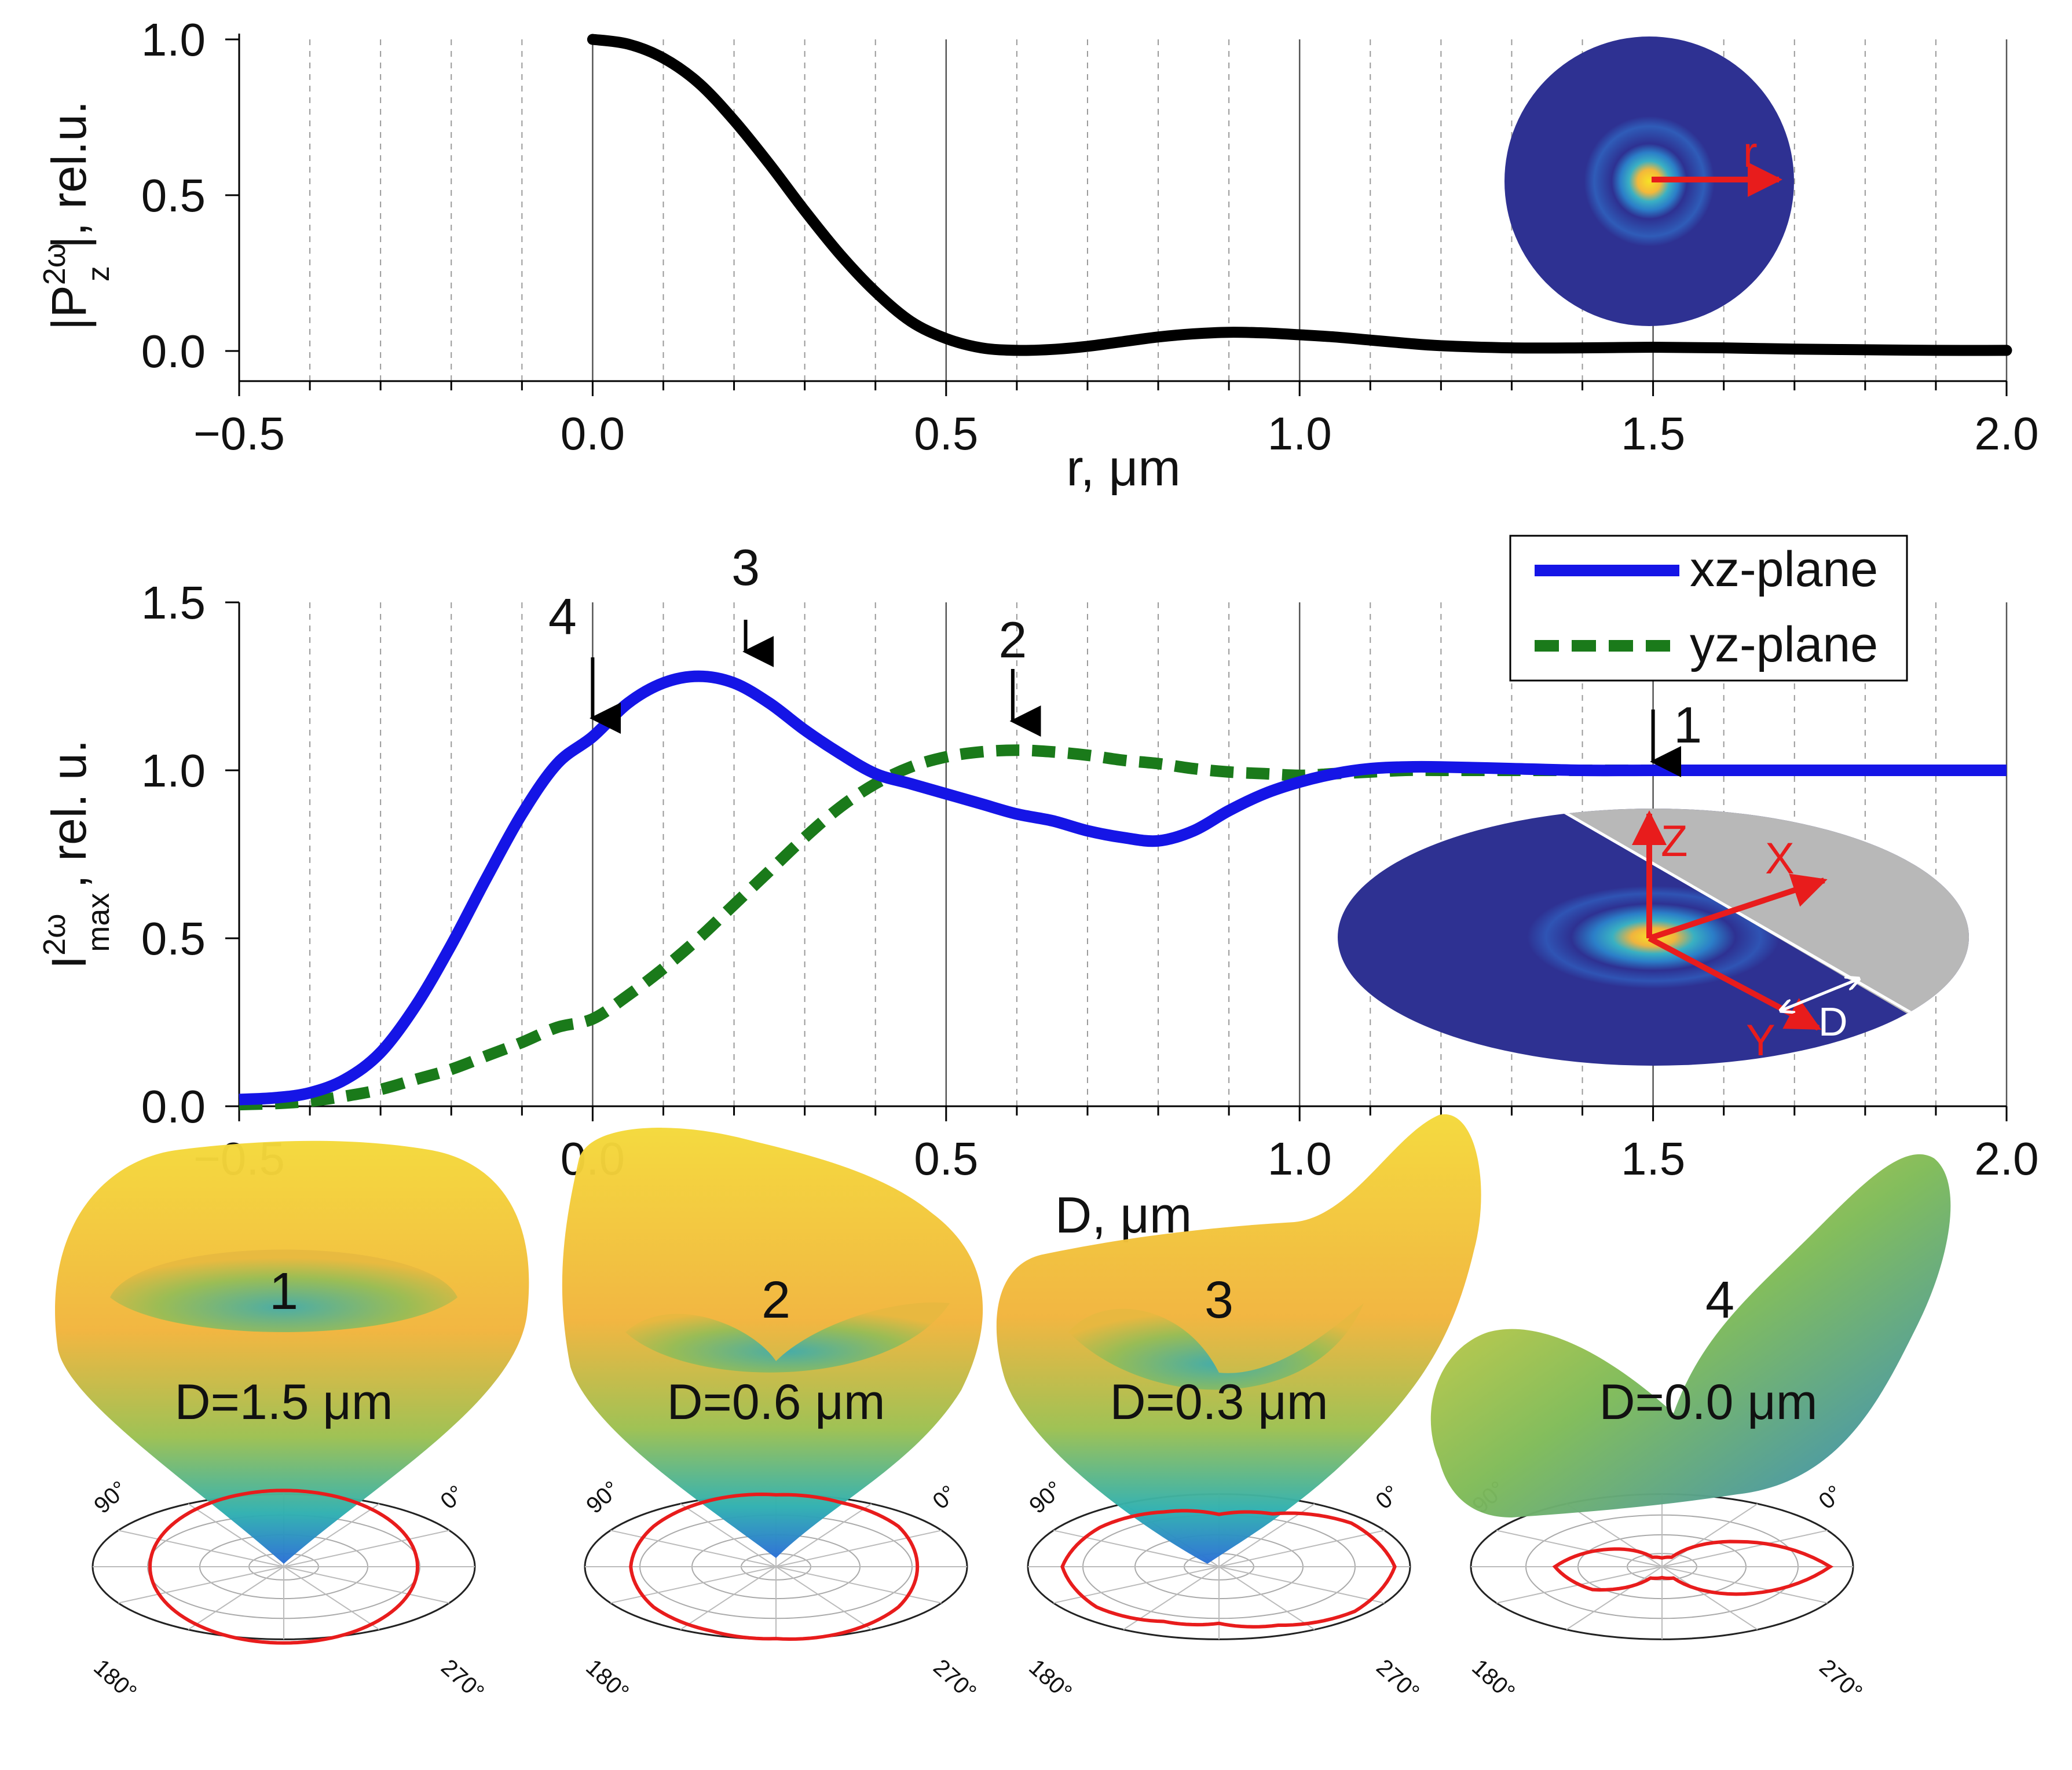 This screenshot has width=2072, height=1770. What do you see at coordinates (1123, 467) in the screenshot?
I see `profile-x-label: r, μm` at bounding box center [1123, 467].